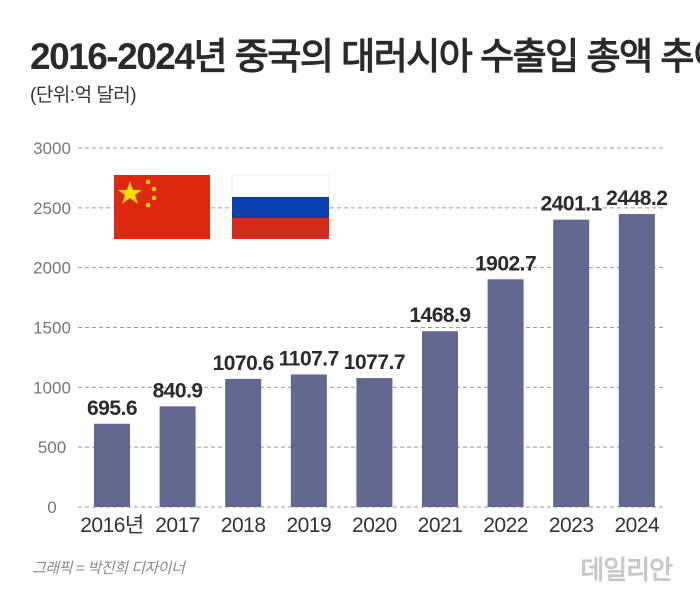  I want to click on x-tick-label: 2024, so click(637, 525).